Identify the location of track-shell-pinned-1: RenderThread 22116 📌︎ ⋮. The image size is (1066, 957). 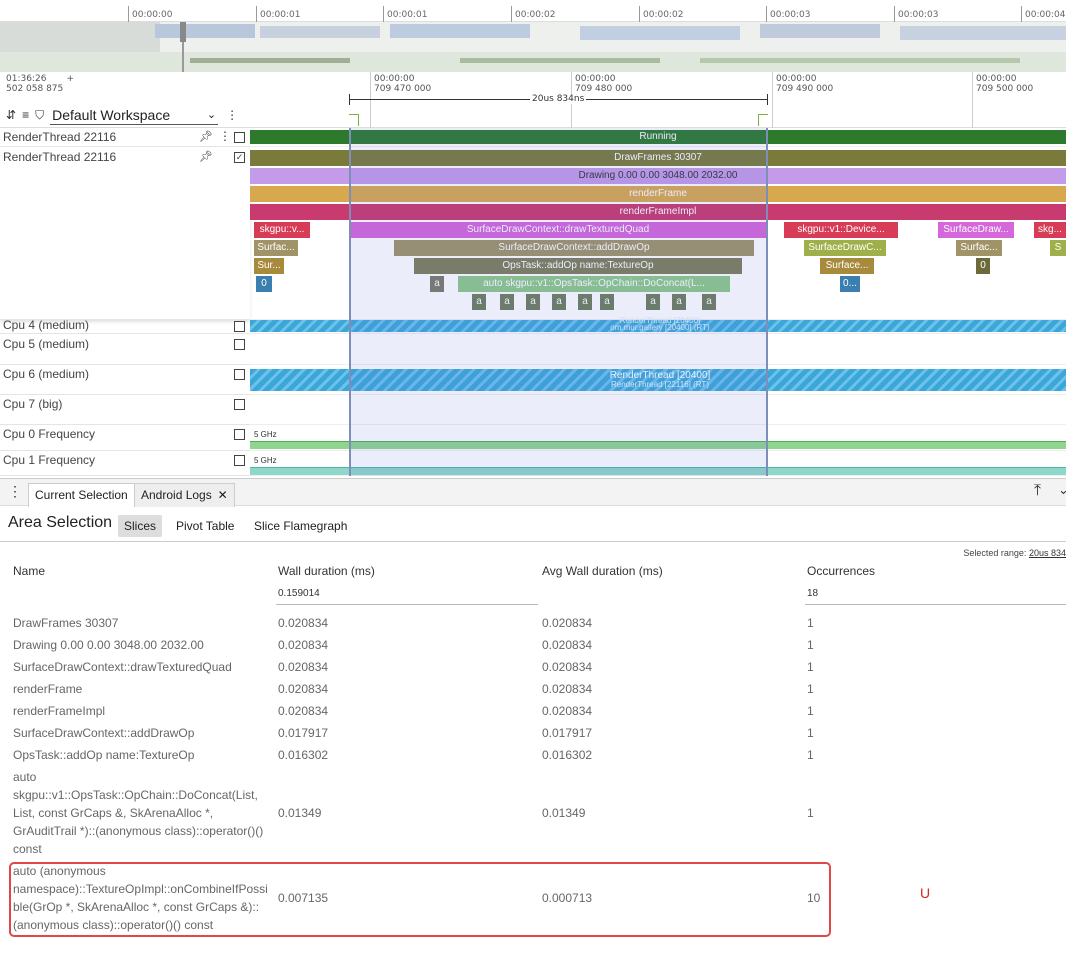
(125, 137).